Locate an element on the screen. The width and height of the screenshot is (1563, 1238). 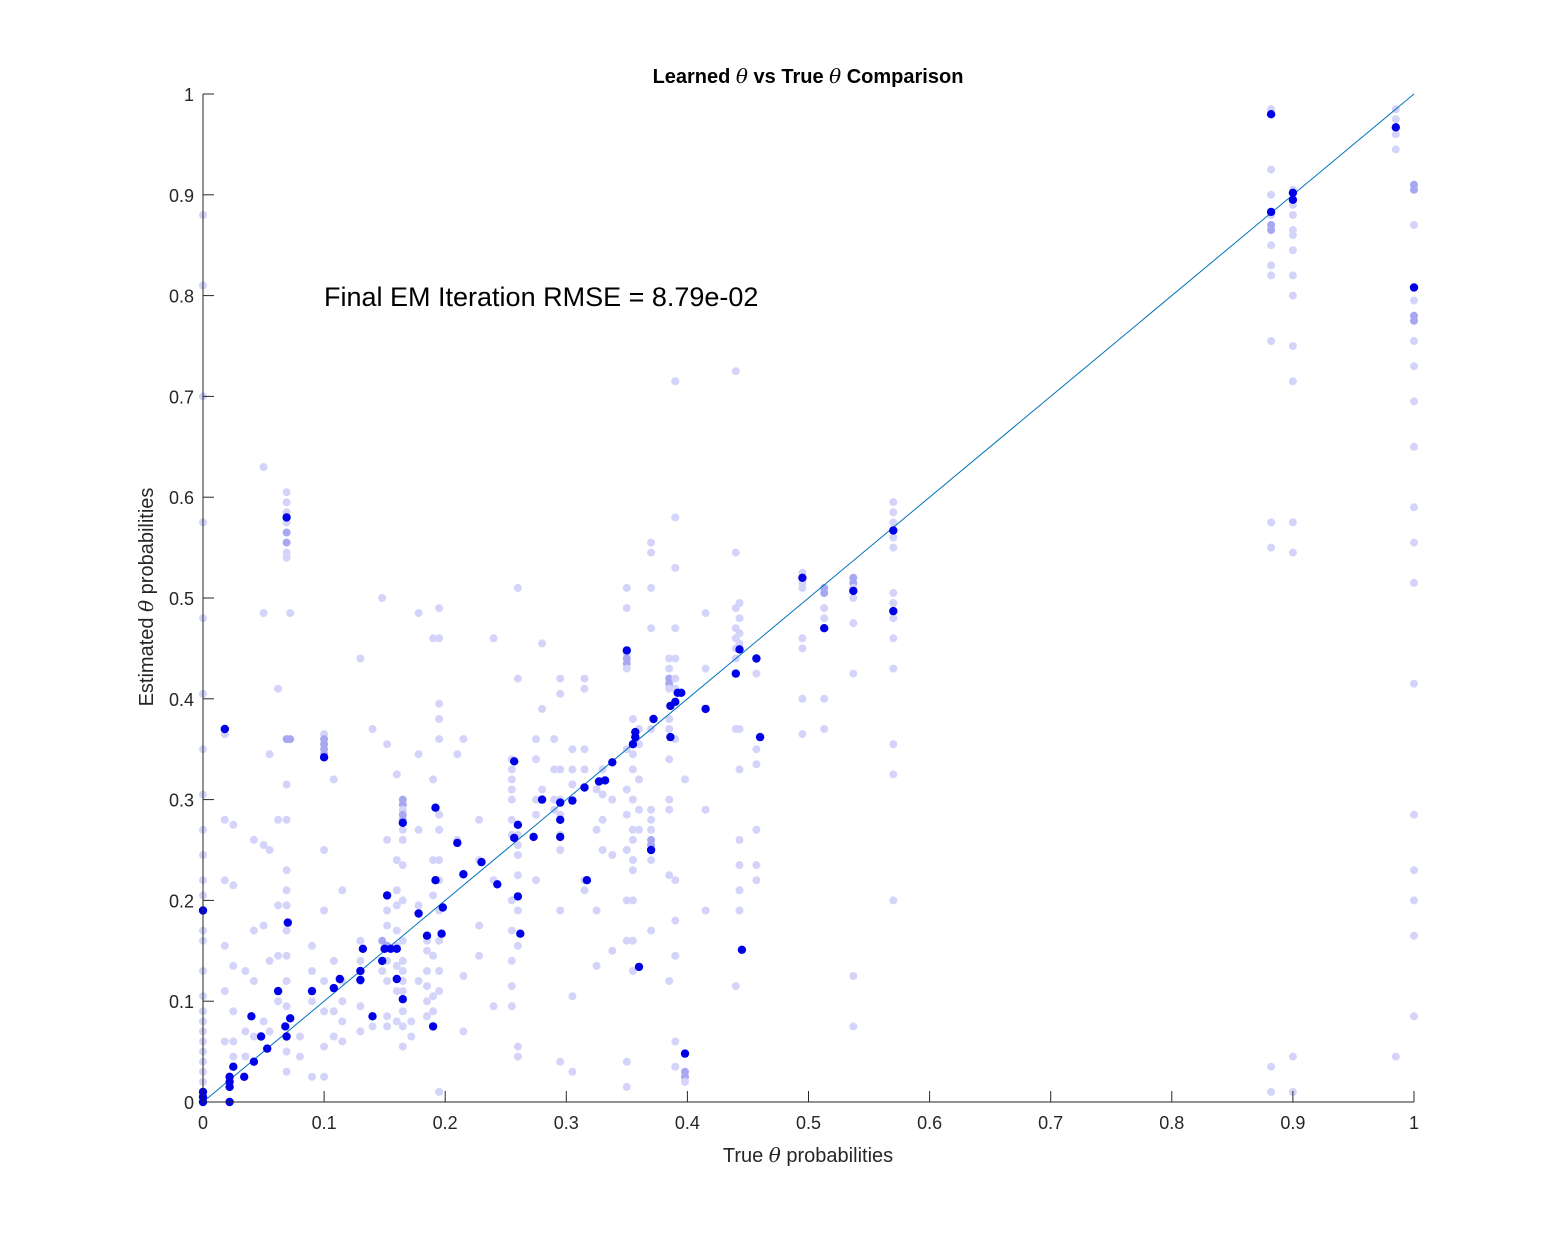
x-tick-label: 0.1 is located at coordinates (324, 1123).